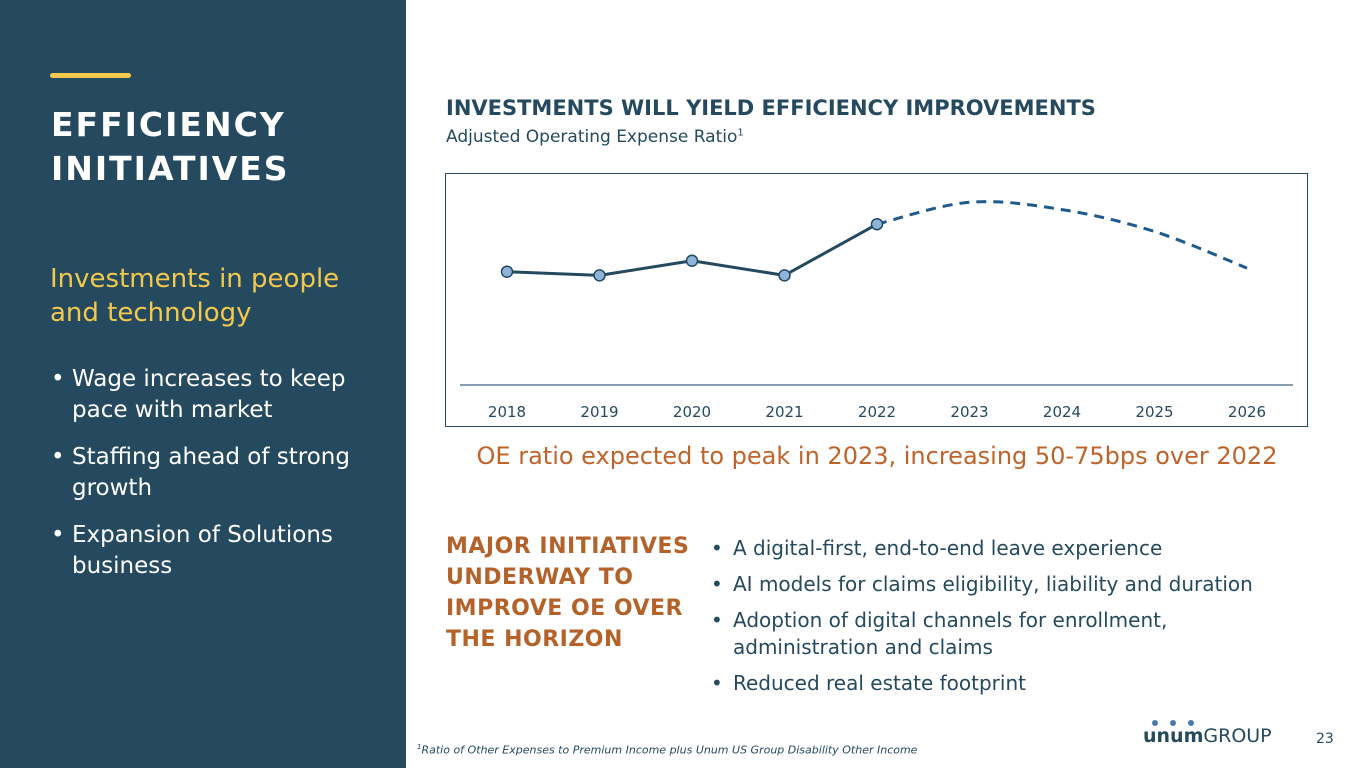 The image size is (1365, 768). Describe the element at coordinates (209, 394) in the screenshot. I see `list-item-text: Wage increases to keep pace with market` at that location.